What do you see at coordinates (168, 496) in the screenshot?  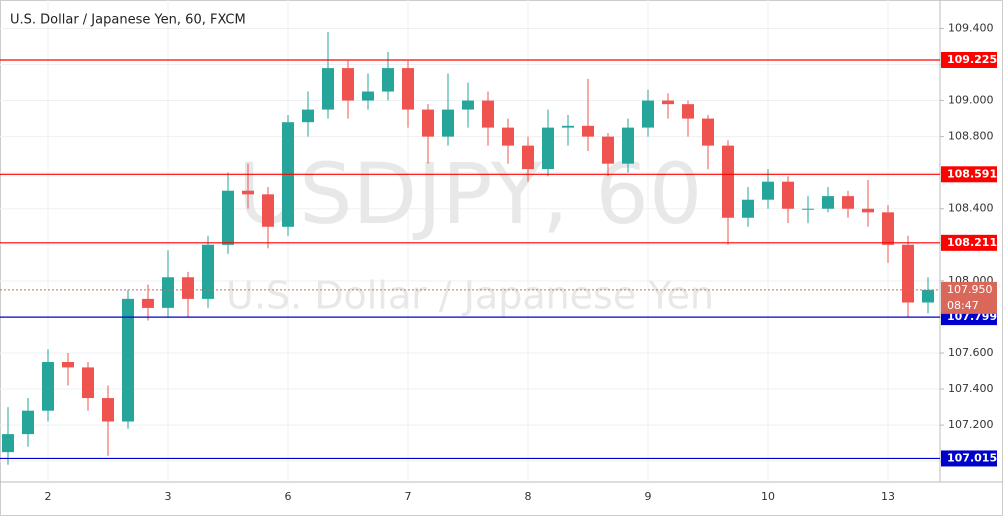 I see `x-tick-label: 3` at bounding box center [168, 496].